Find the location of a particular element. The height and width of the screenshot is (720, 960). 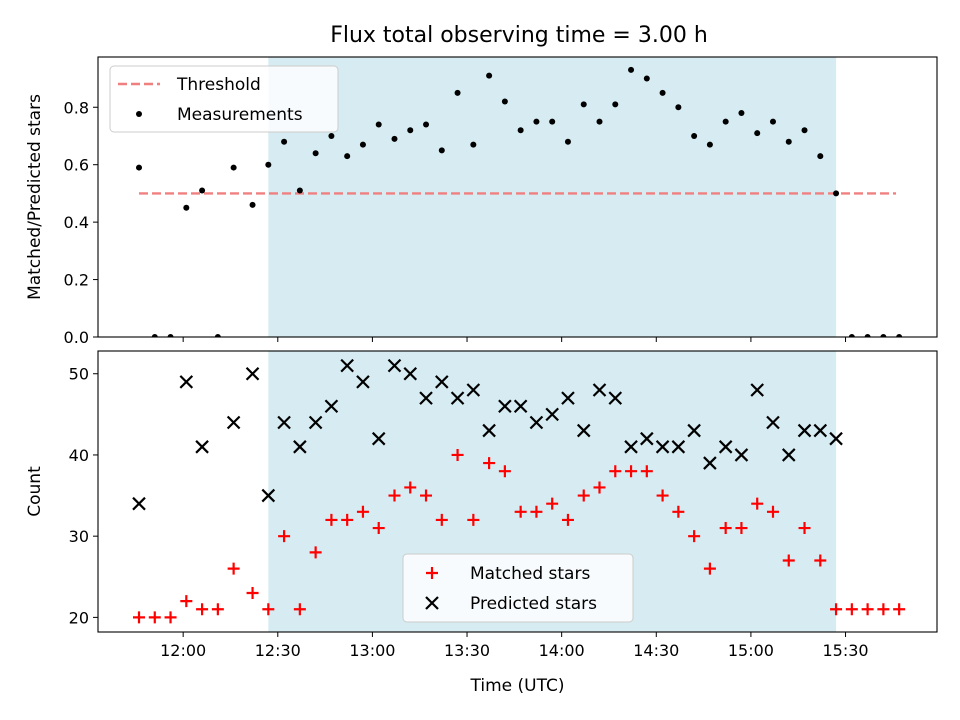

y-axis-label: Matched/Predicted stars is located at coordinates (35, 197).